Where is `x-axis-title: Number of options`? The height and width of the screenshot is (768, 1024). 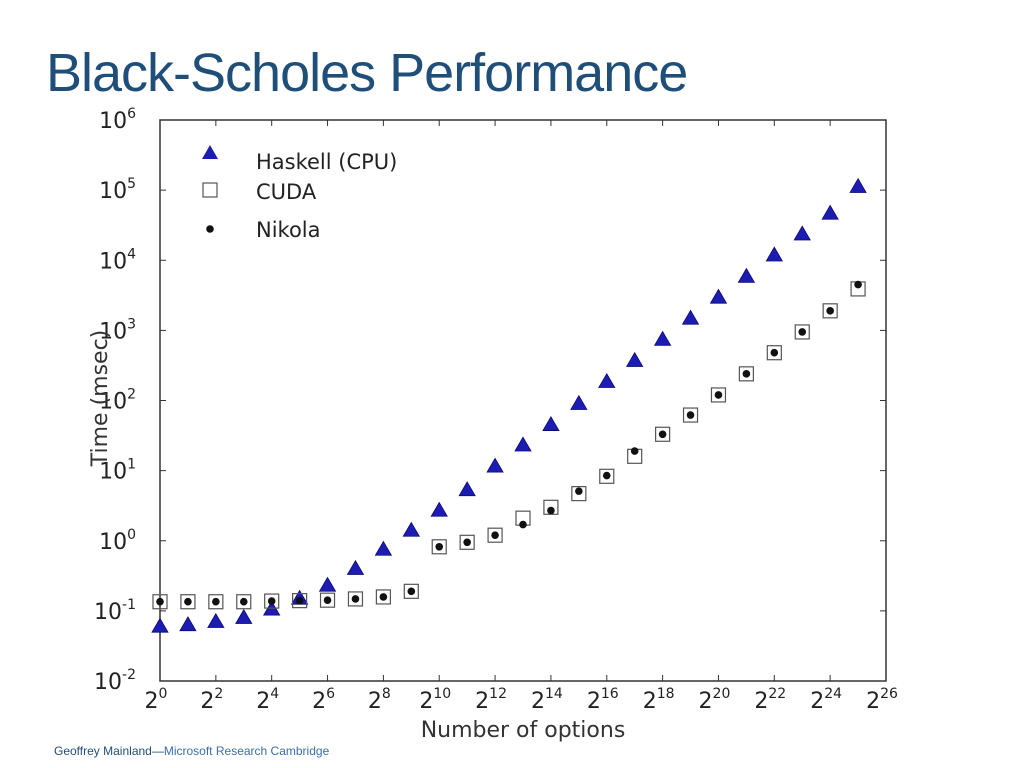
x-axis-title: Number of options is located at coordinates (523, 730).